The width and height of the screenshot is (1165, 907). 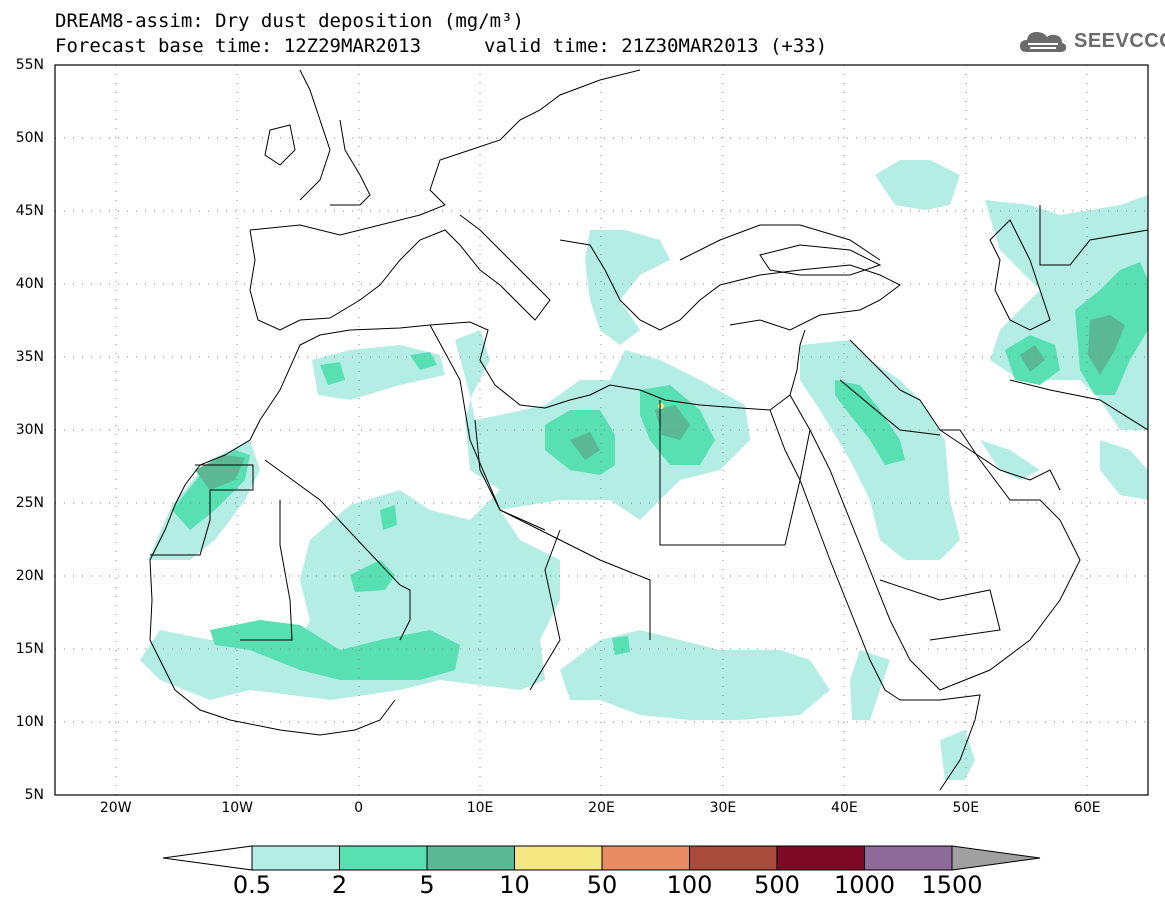 What do you see at coordinates (1087, 808) in the screenshot?
I see `lon-tick-label: 60E` at bounding box center [1087, 808].